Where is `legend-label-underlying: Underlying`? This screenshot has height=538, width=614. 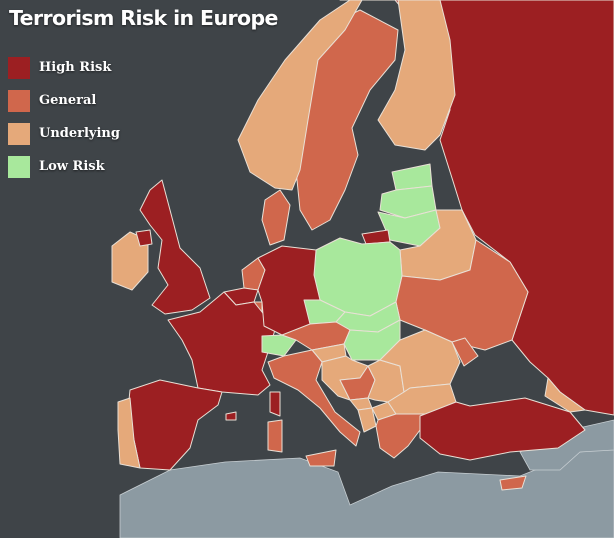
legend-label-underlying: Underlying is located at coordinates (79, 133).